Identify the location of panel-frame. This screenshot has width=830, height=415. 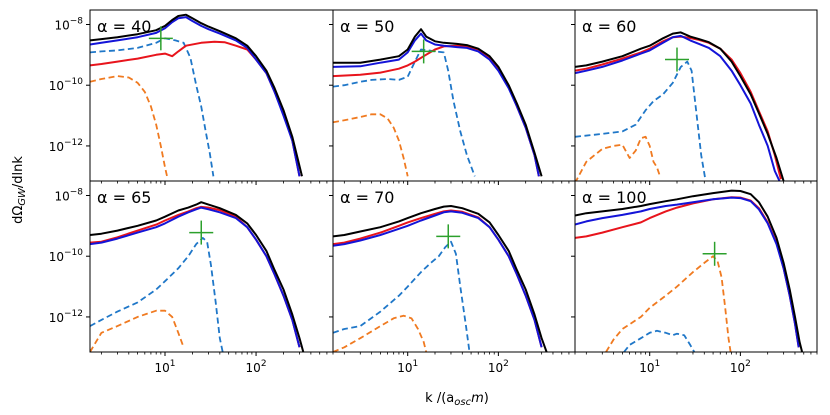
(696, 266).